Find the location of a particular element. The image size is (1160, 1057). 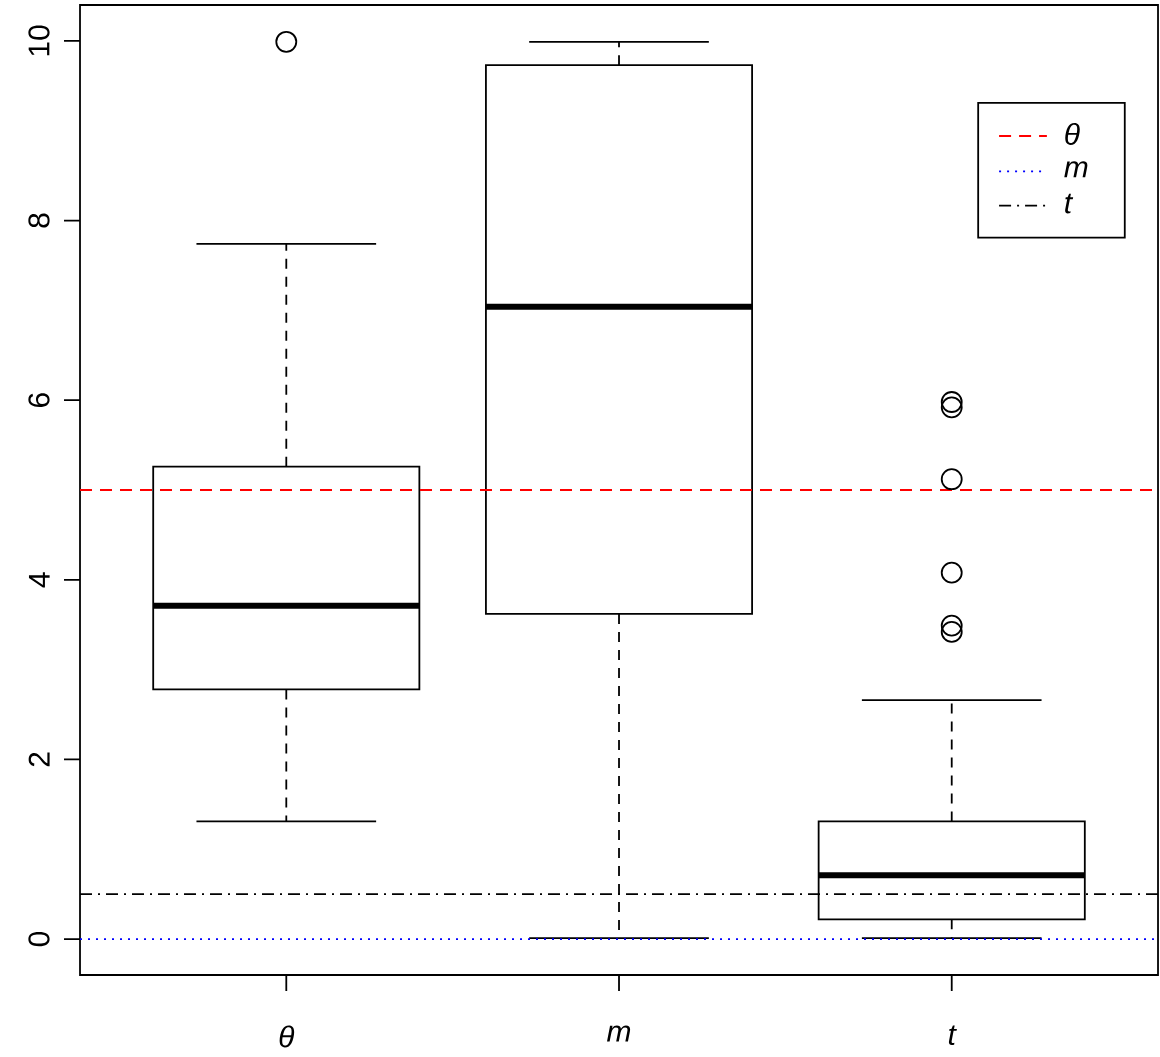

x-tick-label: θ is located at coordinates (287, 1036).